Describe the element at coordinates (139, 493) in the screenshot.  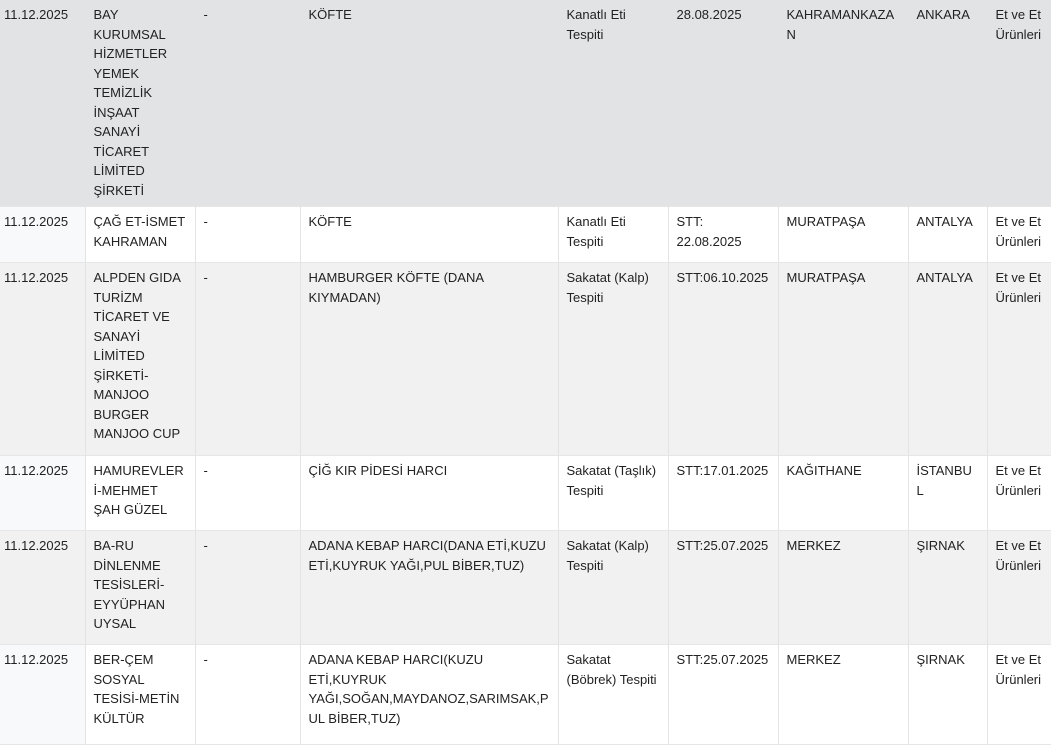
I see `cell-company: HAMUREVLERİ-MEHMET ŞAH GÜZEL` at that location.